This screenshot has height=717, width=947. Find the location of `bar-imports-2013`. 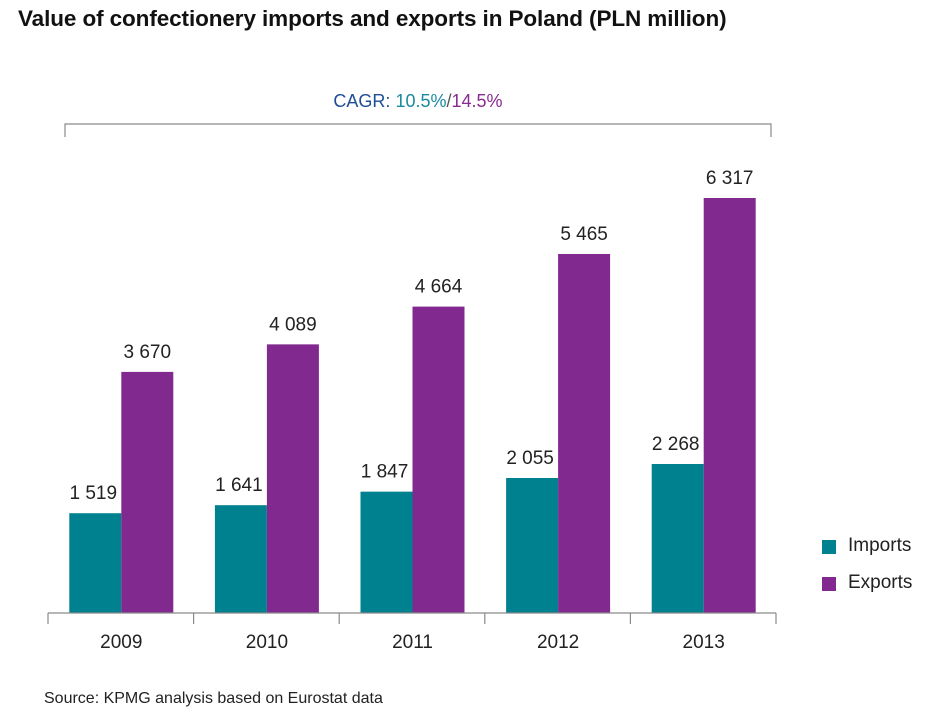

bar-imports-2013 is located at coordinates (677, 538).